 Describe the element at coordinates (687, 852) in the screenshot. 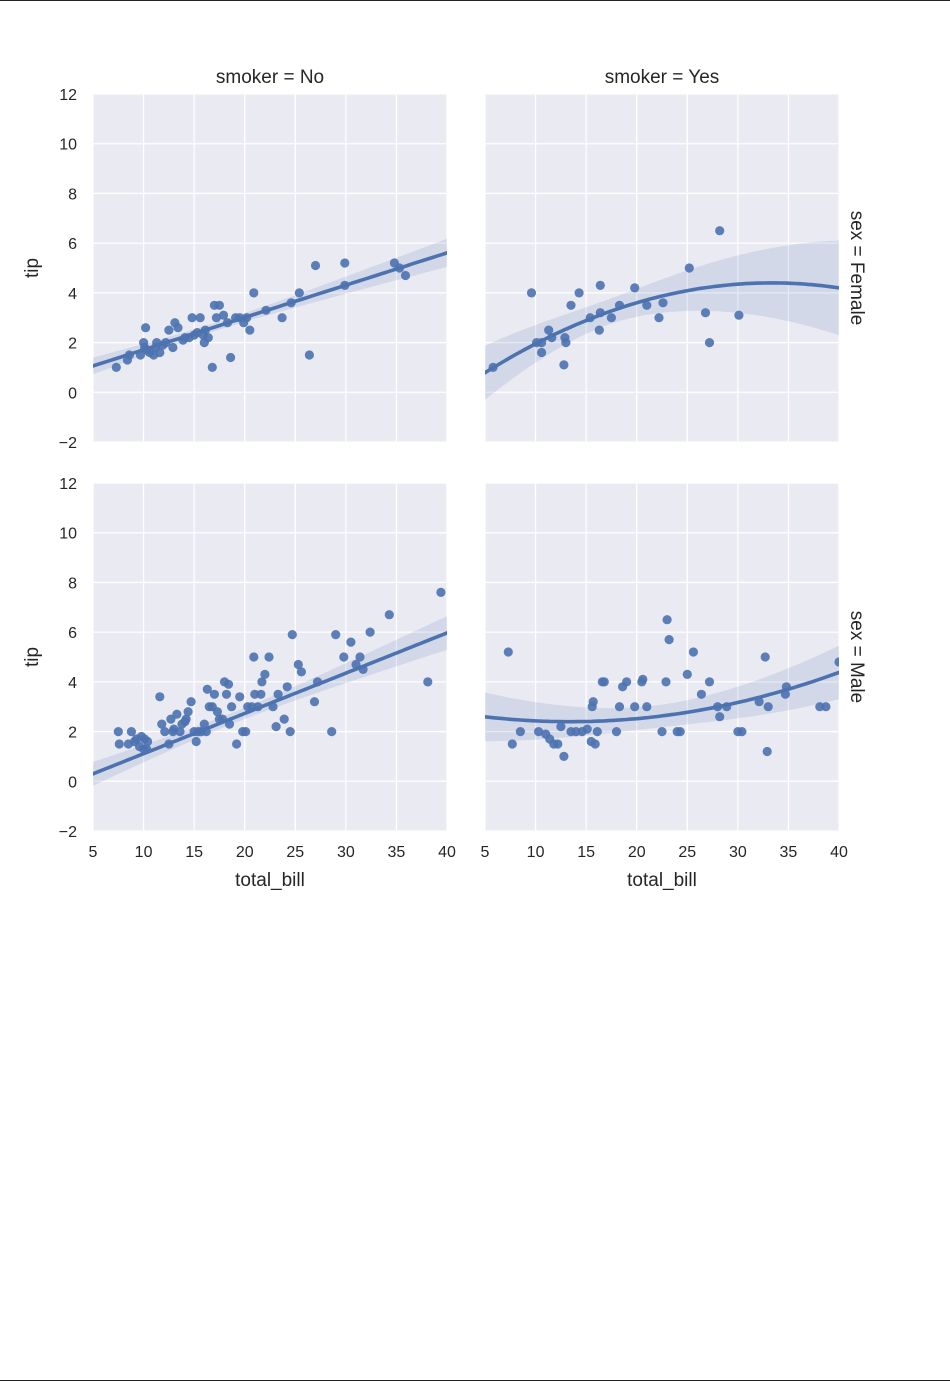

I see `x-tick-label: 25` at that location.